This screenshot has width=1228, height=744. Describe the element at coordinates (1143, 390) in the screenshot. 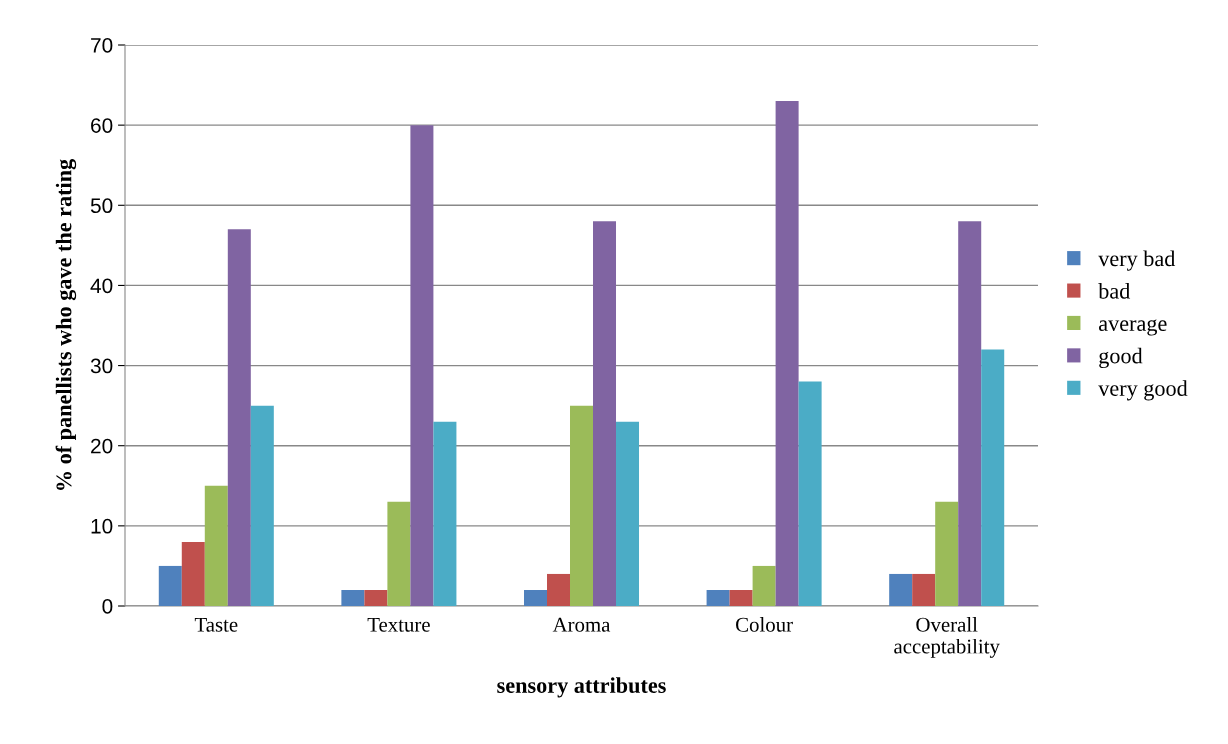

I see `legend-label: very good` at that location.